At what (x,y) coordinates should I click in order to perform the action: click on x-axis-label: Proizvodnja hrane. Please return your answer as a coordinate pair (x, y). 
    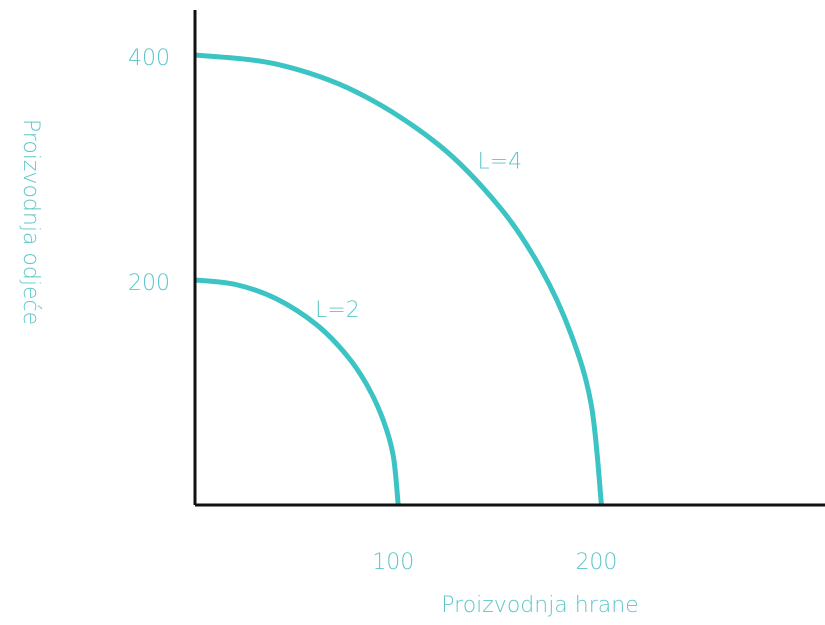
    Looking at the image, I should click on (539, 605).